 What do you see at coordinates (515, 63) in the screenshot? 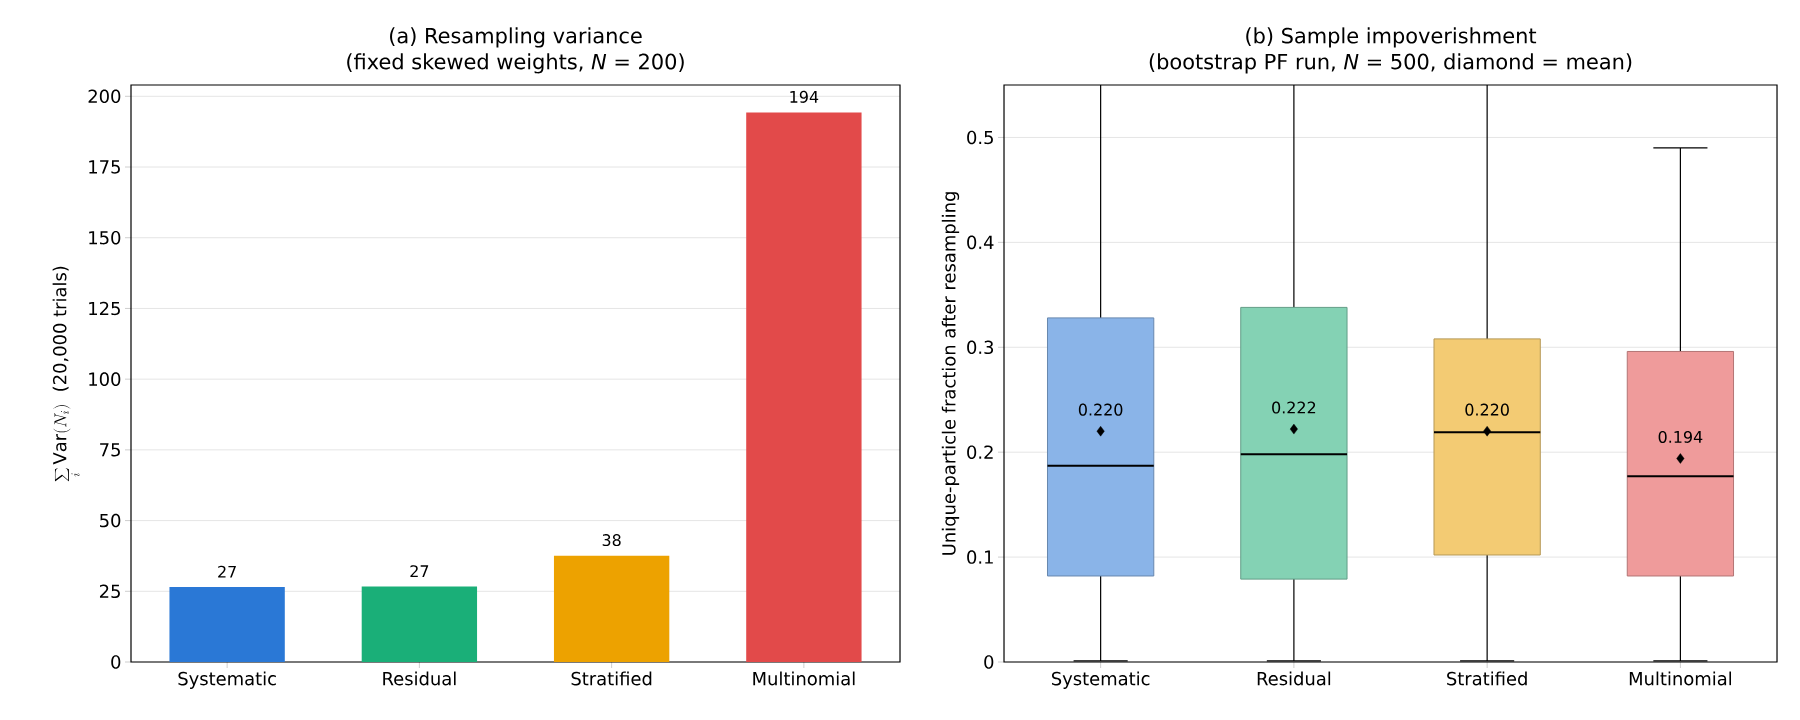
I see `chart-subtitle: (fixed skewed weights, N = 200)` at bounding box center [515, 63].